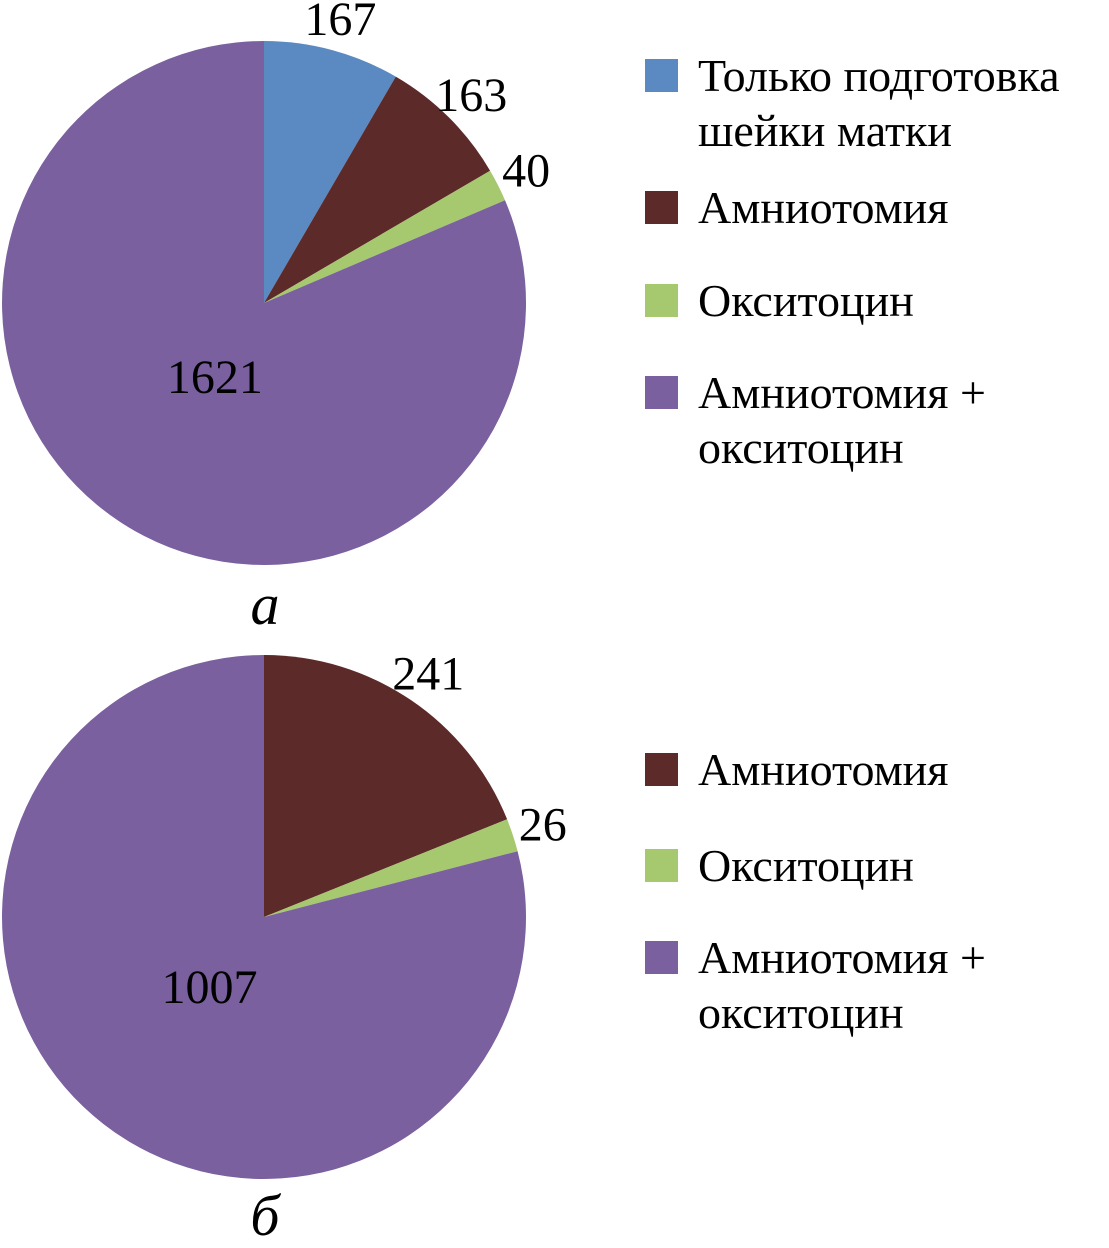 The height and width of the screenshot is (1248, 1109). I want to click on legend-swatch-blue, so click(661, 75).